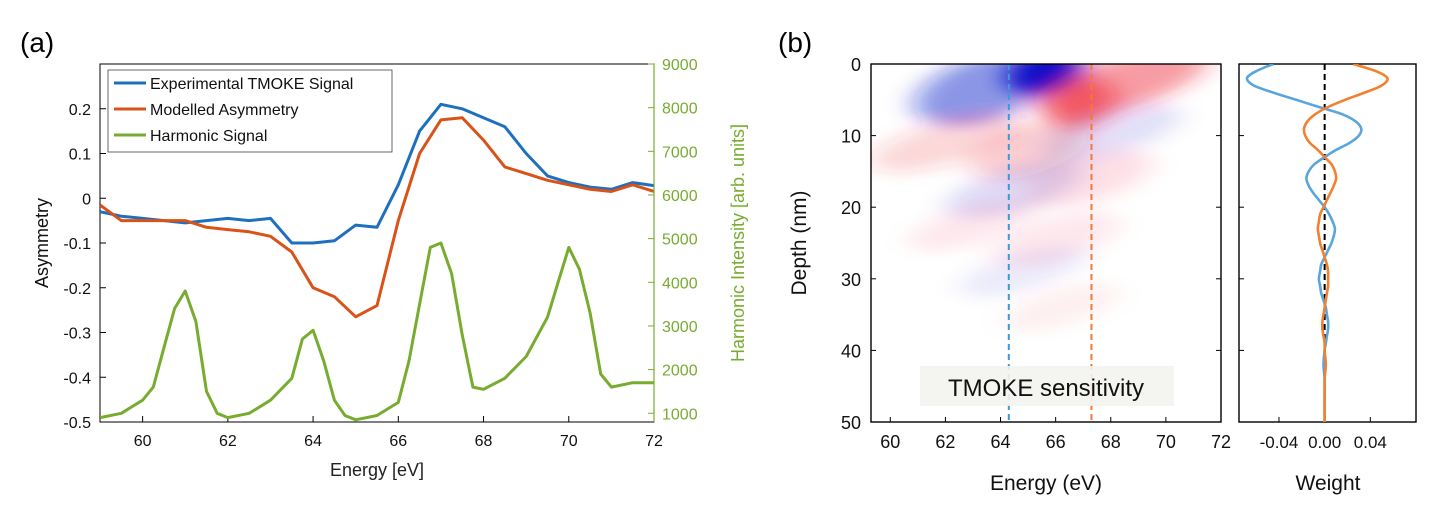  Describe the element at coordinates (654, 441) in the screenshot. I see `panel-a-x-tick-label: 72` at that location.